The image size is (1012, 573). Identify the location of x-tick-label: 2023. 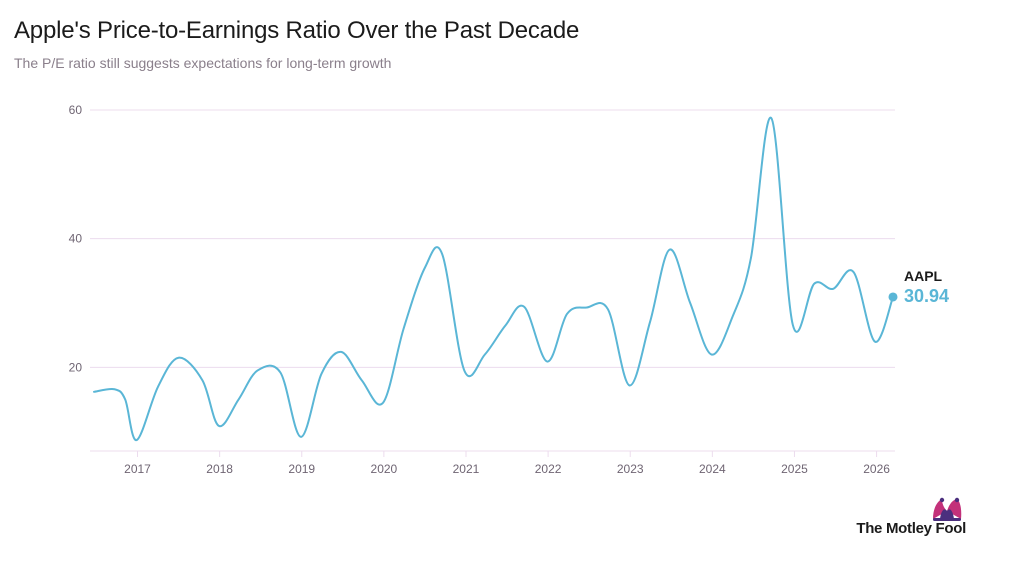
(630, 469).